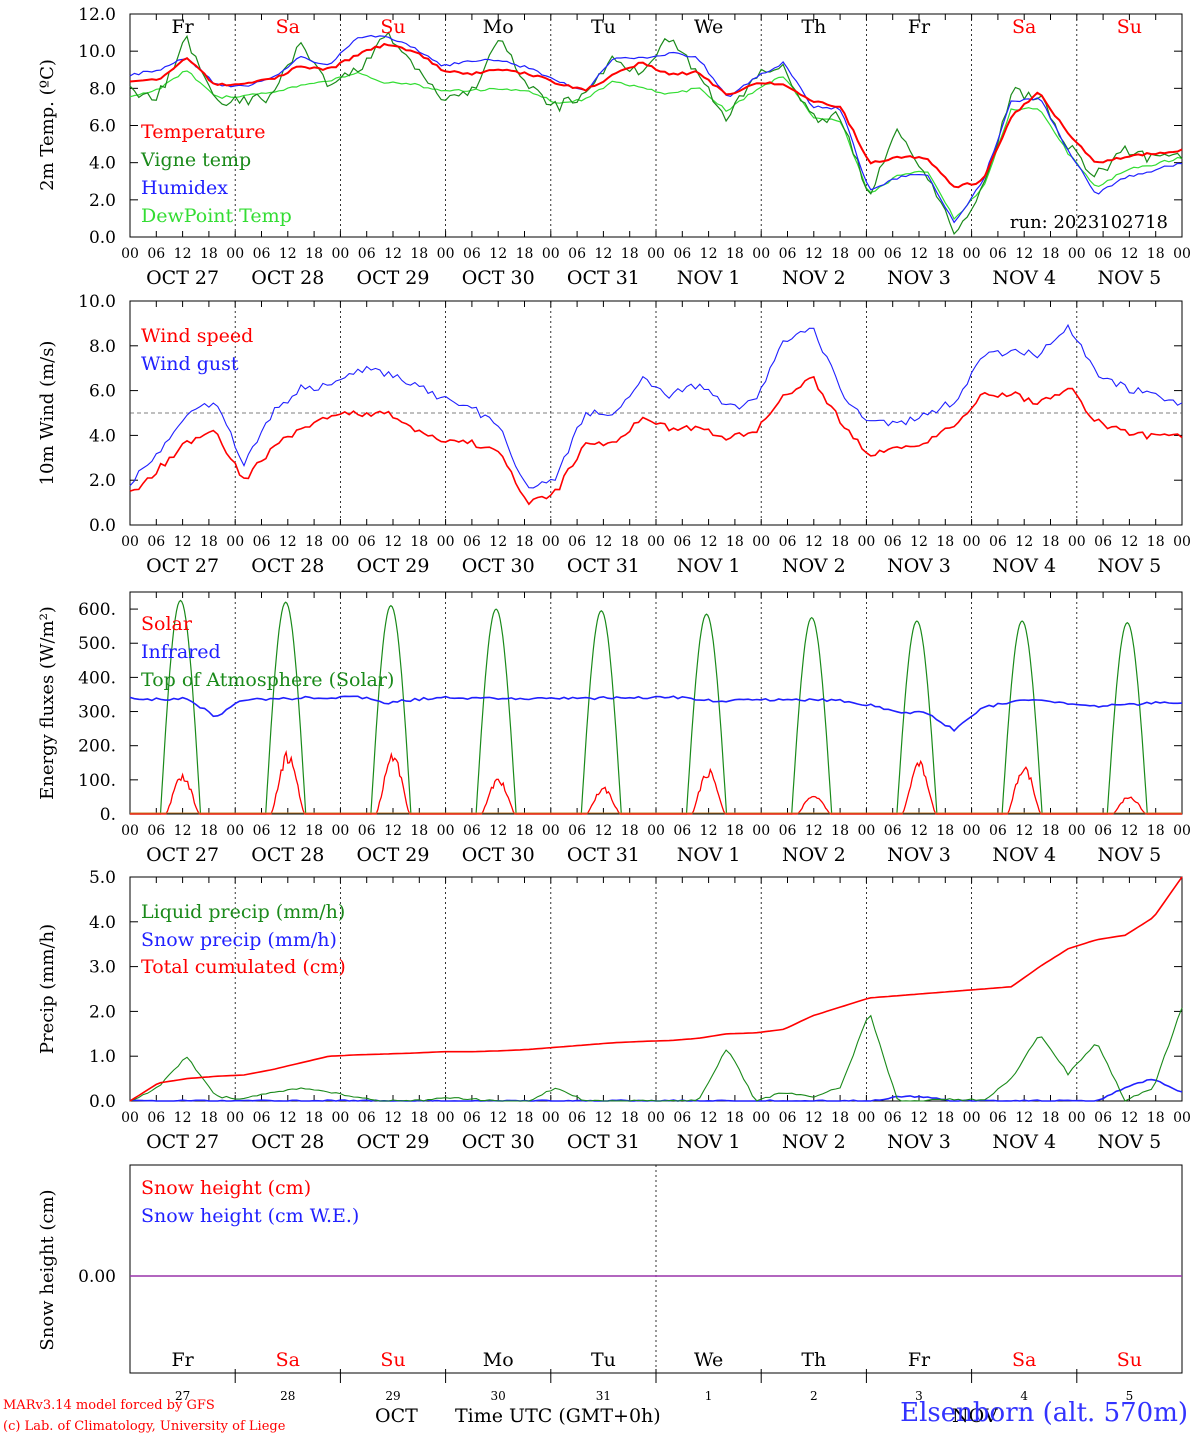  What do you see at coordinates (1024, 27) in the screenshot?
I see `weekday-label-top: Sa` at bounding box center [1024, 27].